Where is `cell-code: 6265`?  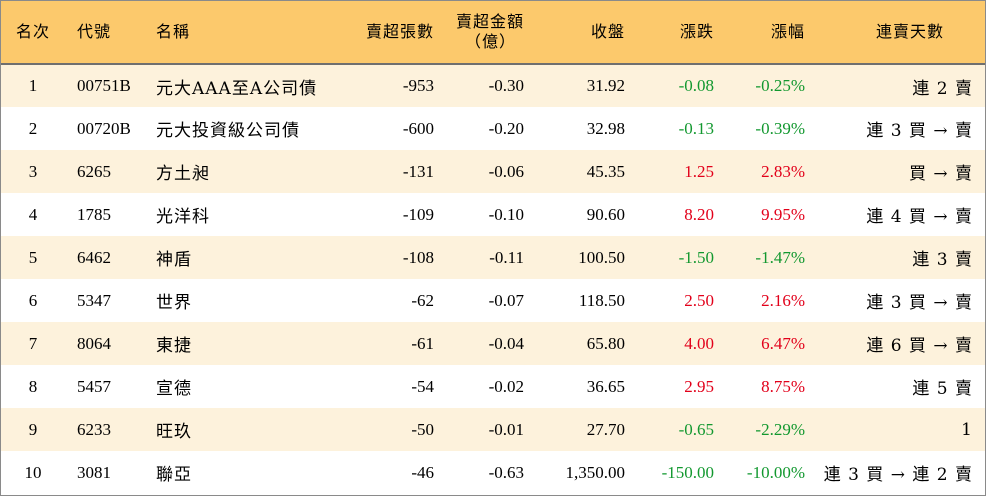 cell-code: 6265 is located at coordinates (94, 171).